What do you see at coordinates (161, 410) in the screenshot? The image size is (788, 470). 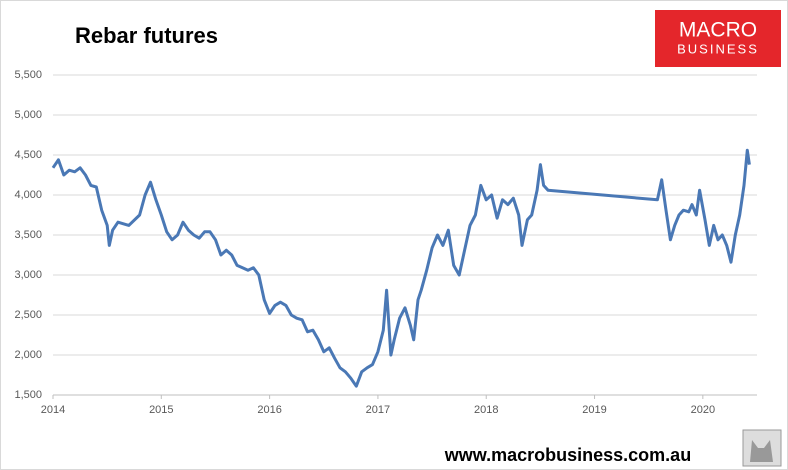 I see `x-tick-label: 2015` at bounding box center [161, 410].